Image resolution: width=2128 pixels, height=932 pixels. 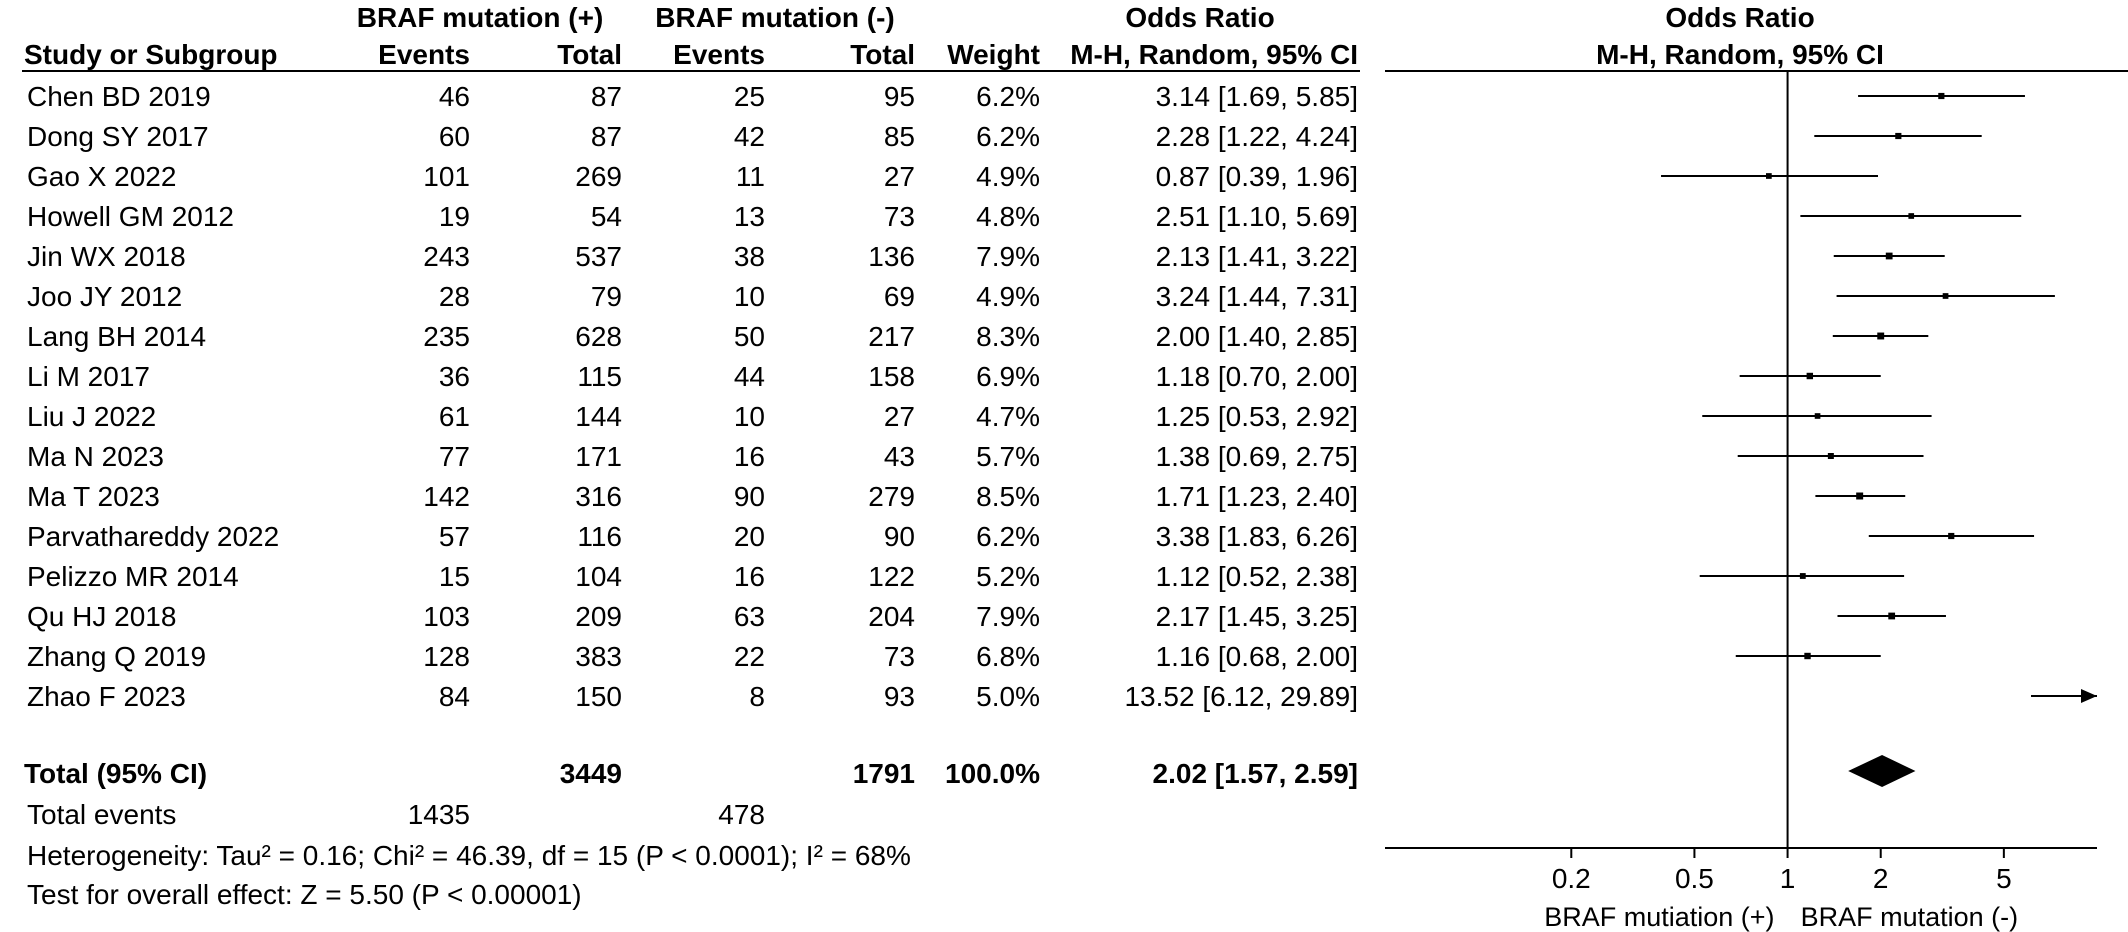 What do you see at coordinates (1256, 176) in the screenshot?
I see `odds-ratio-ci: 0.87 [0.39, 1.96]` at bounding box center [1256, 176].